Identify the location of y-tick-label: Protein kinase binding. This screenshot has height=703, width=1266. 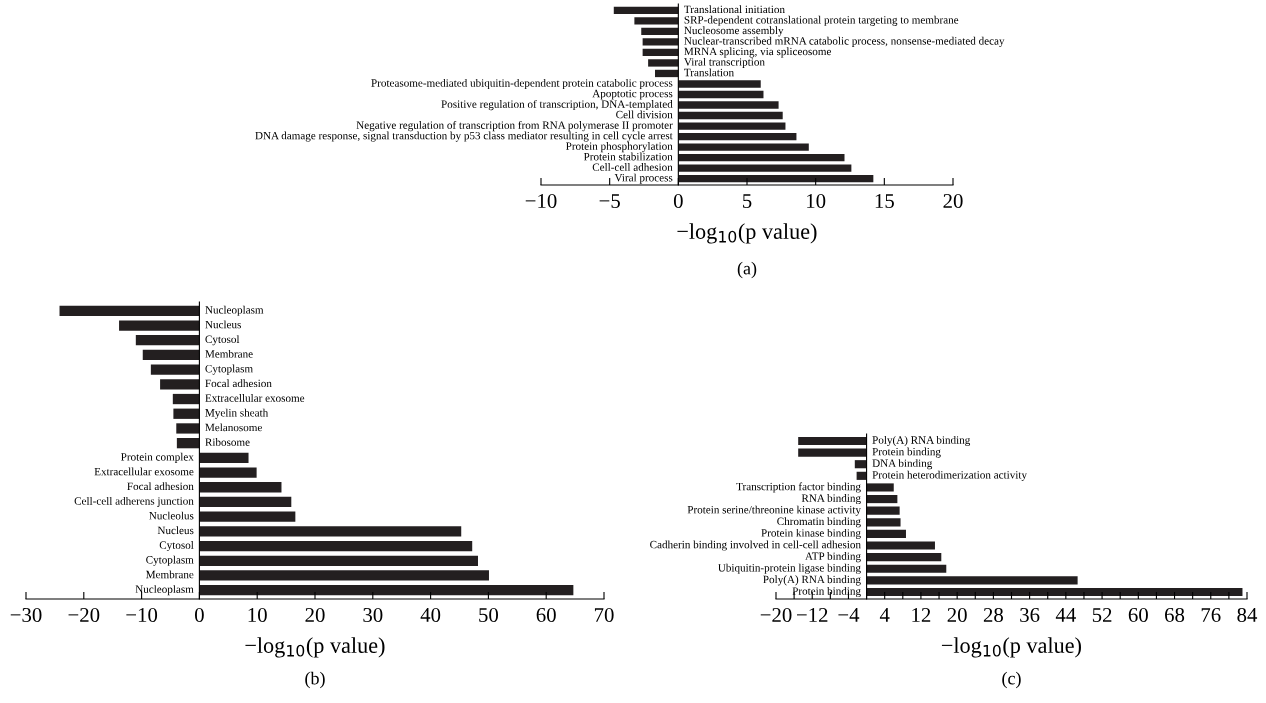
(811, 533).